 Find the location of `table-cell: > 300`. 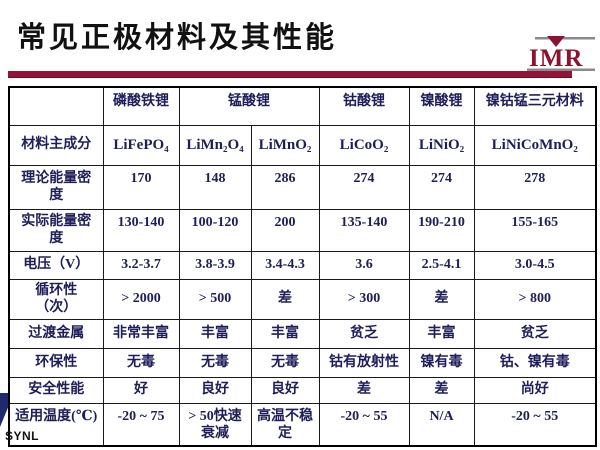

table-cell: > 300 is located at coordinates (364, 299).